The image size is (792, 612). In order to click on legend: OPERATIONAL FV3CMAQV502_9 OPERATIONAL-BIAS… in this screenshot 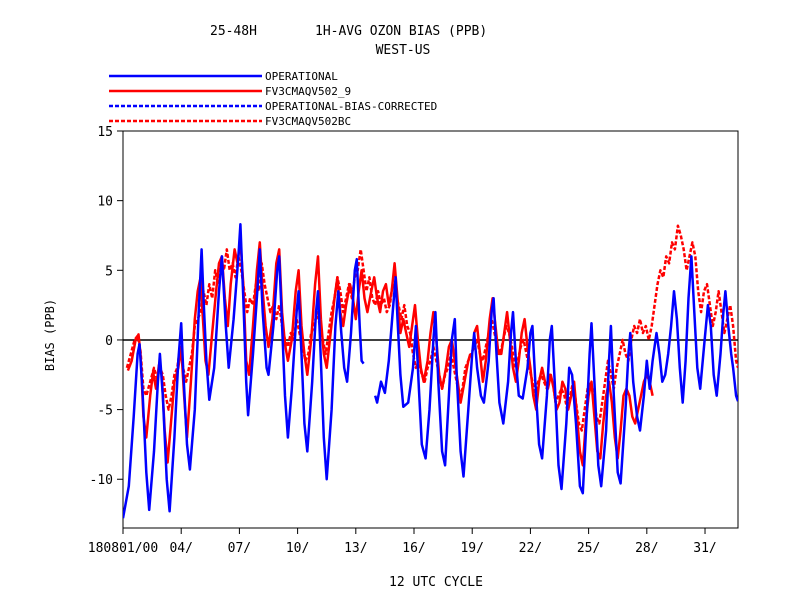, I will do `click(273, 99)`.